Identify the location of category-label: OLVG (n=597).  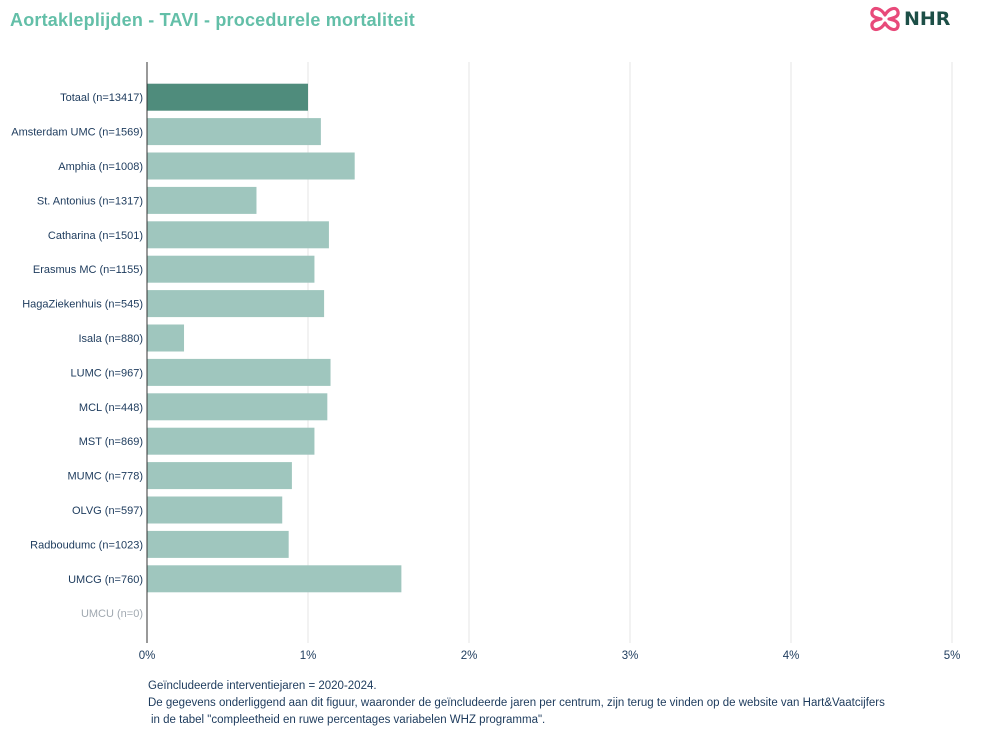
(107, 511).